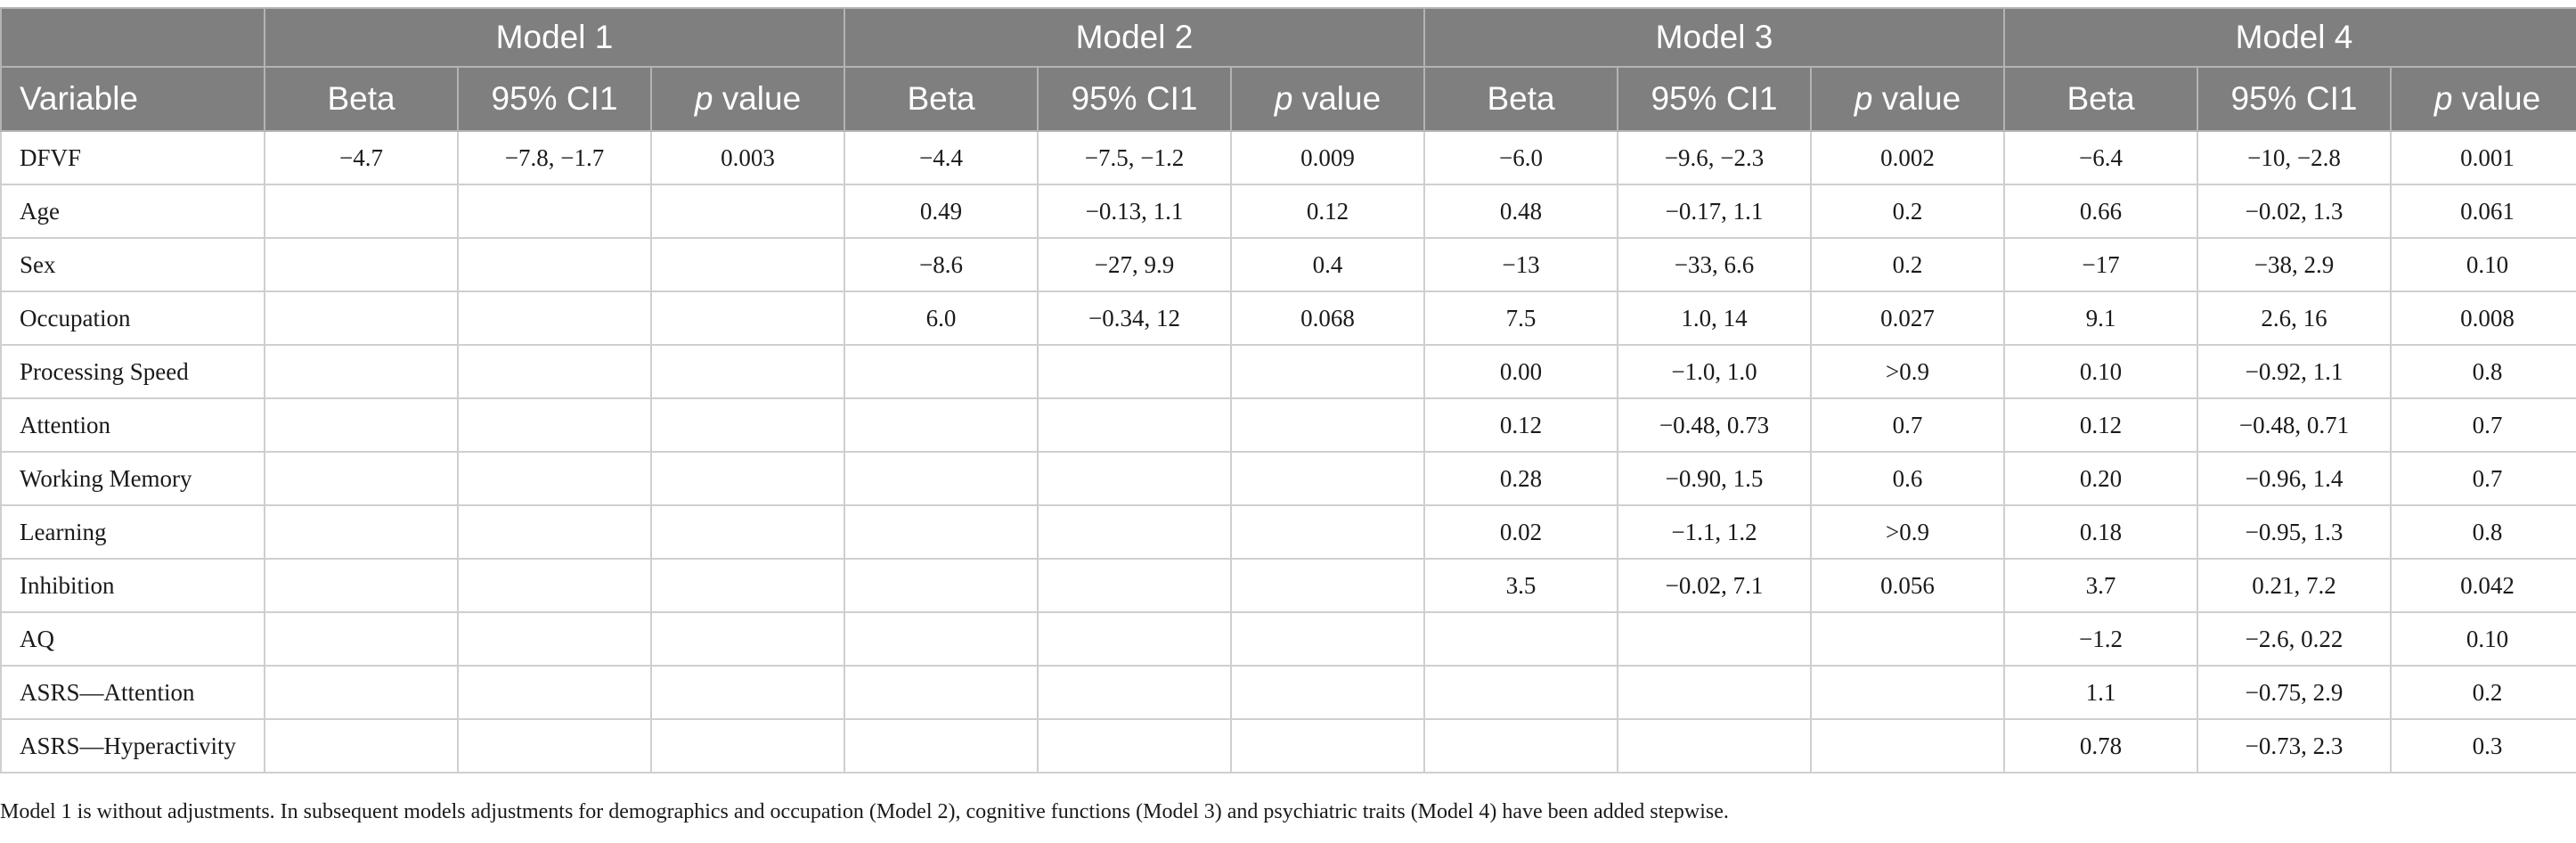 The height and width of the screenshot is (843, 2576). I want to click on variable-cell: Attention, so click(132, 425).